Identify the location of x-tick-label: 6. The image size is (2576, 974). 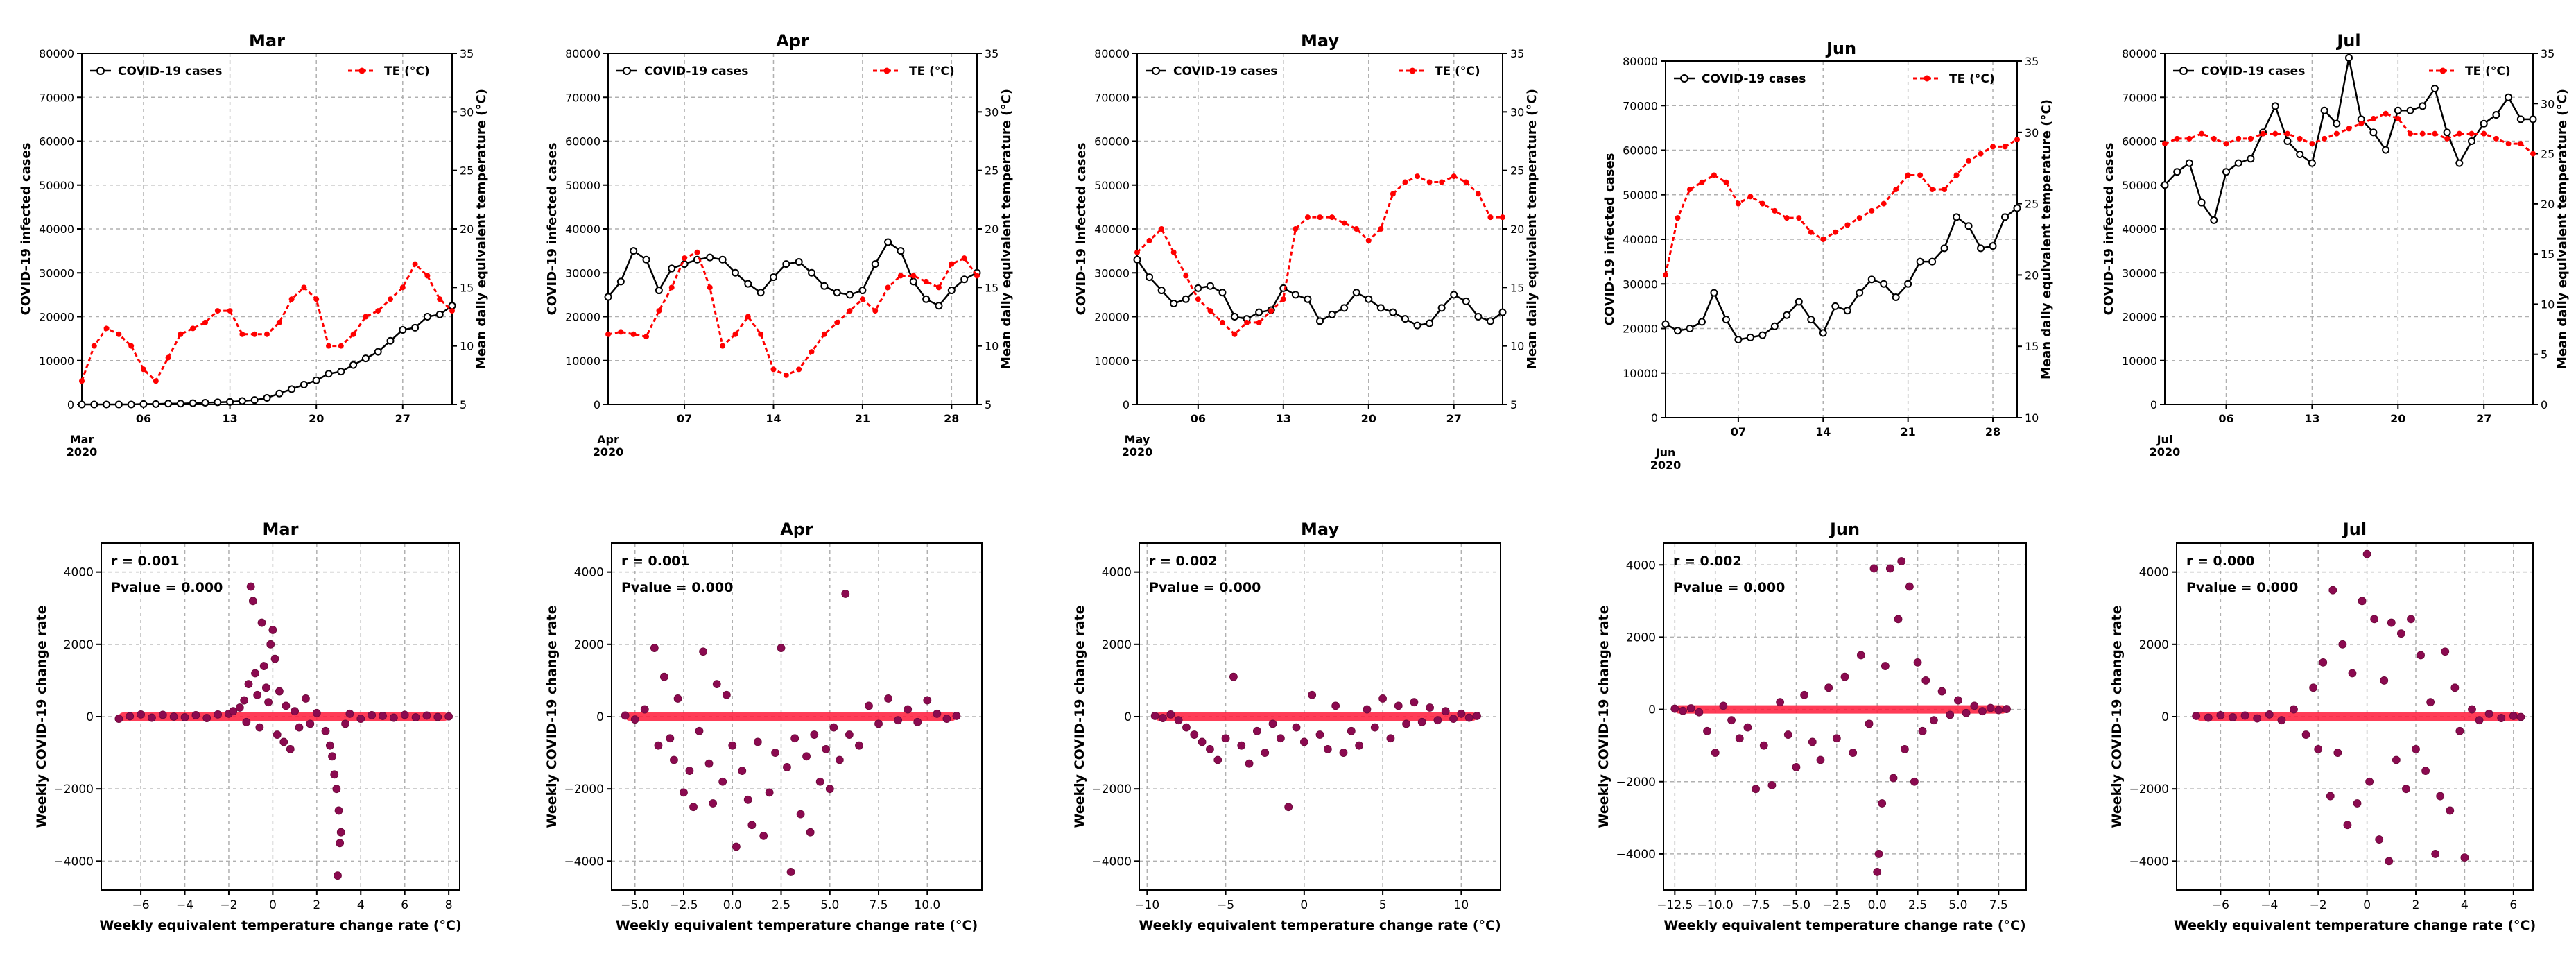
(404, 905).